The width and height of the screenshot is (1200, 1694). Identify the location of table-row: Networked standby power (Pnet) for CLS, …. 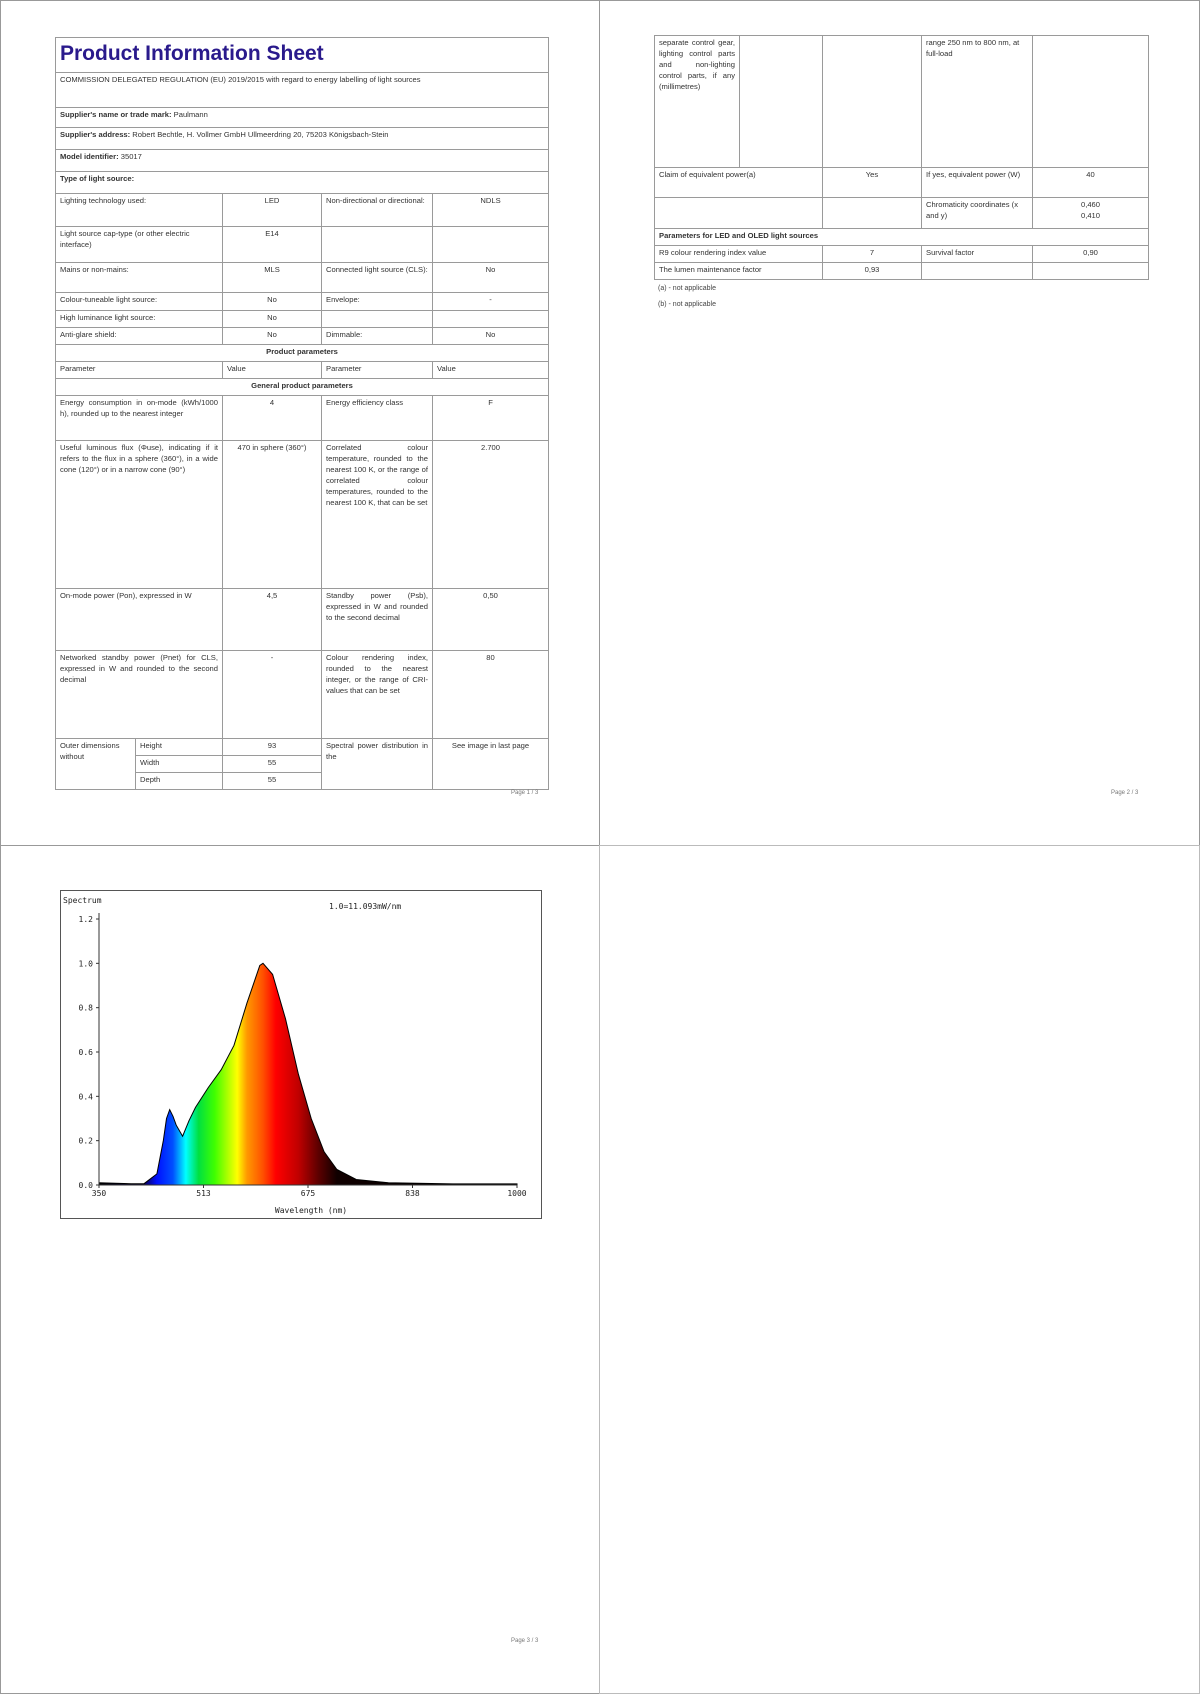
(302, 694).